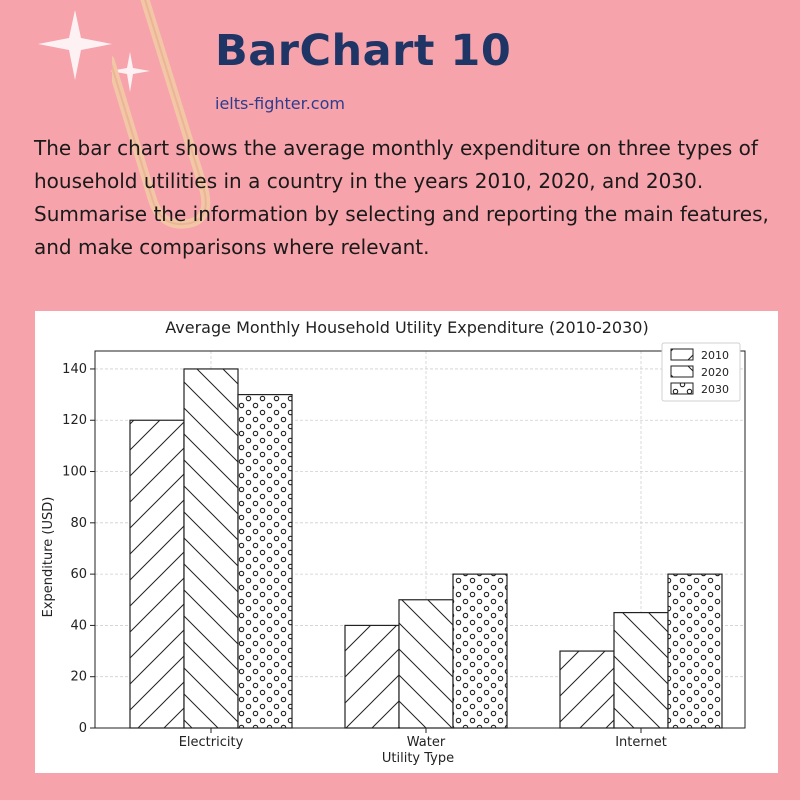  Describe the element at coordinates (265, 561) in the screenshot. I see `bar-electricity-2030` at that location.